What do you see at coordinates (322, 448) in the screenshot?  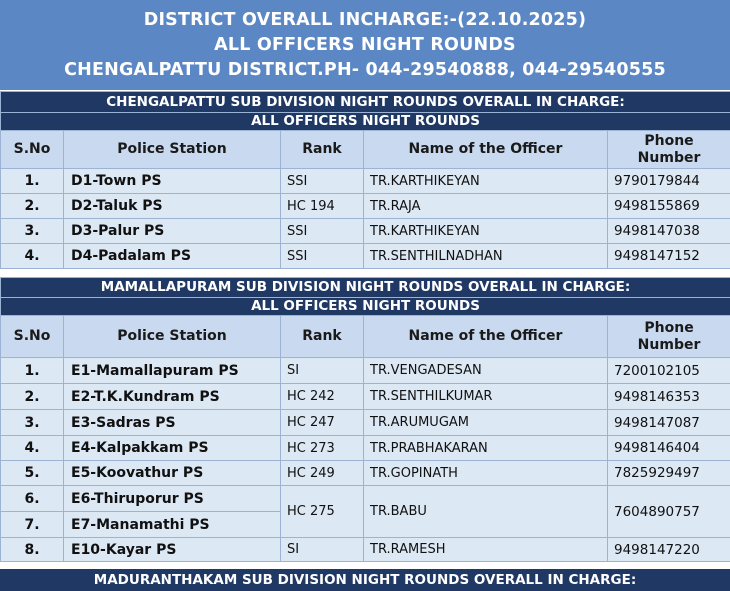 I see `row-rank: HC 273` at bounding box center [322, 448].